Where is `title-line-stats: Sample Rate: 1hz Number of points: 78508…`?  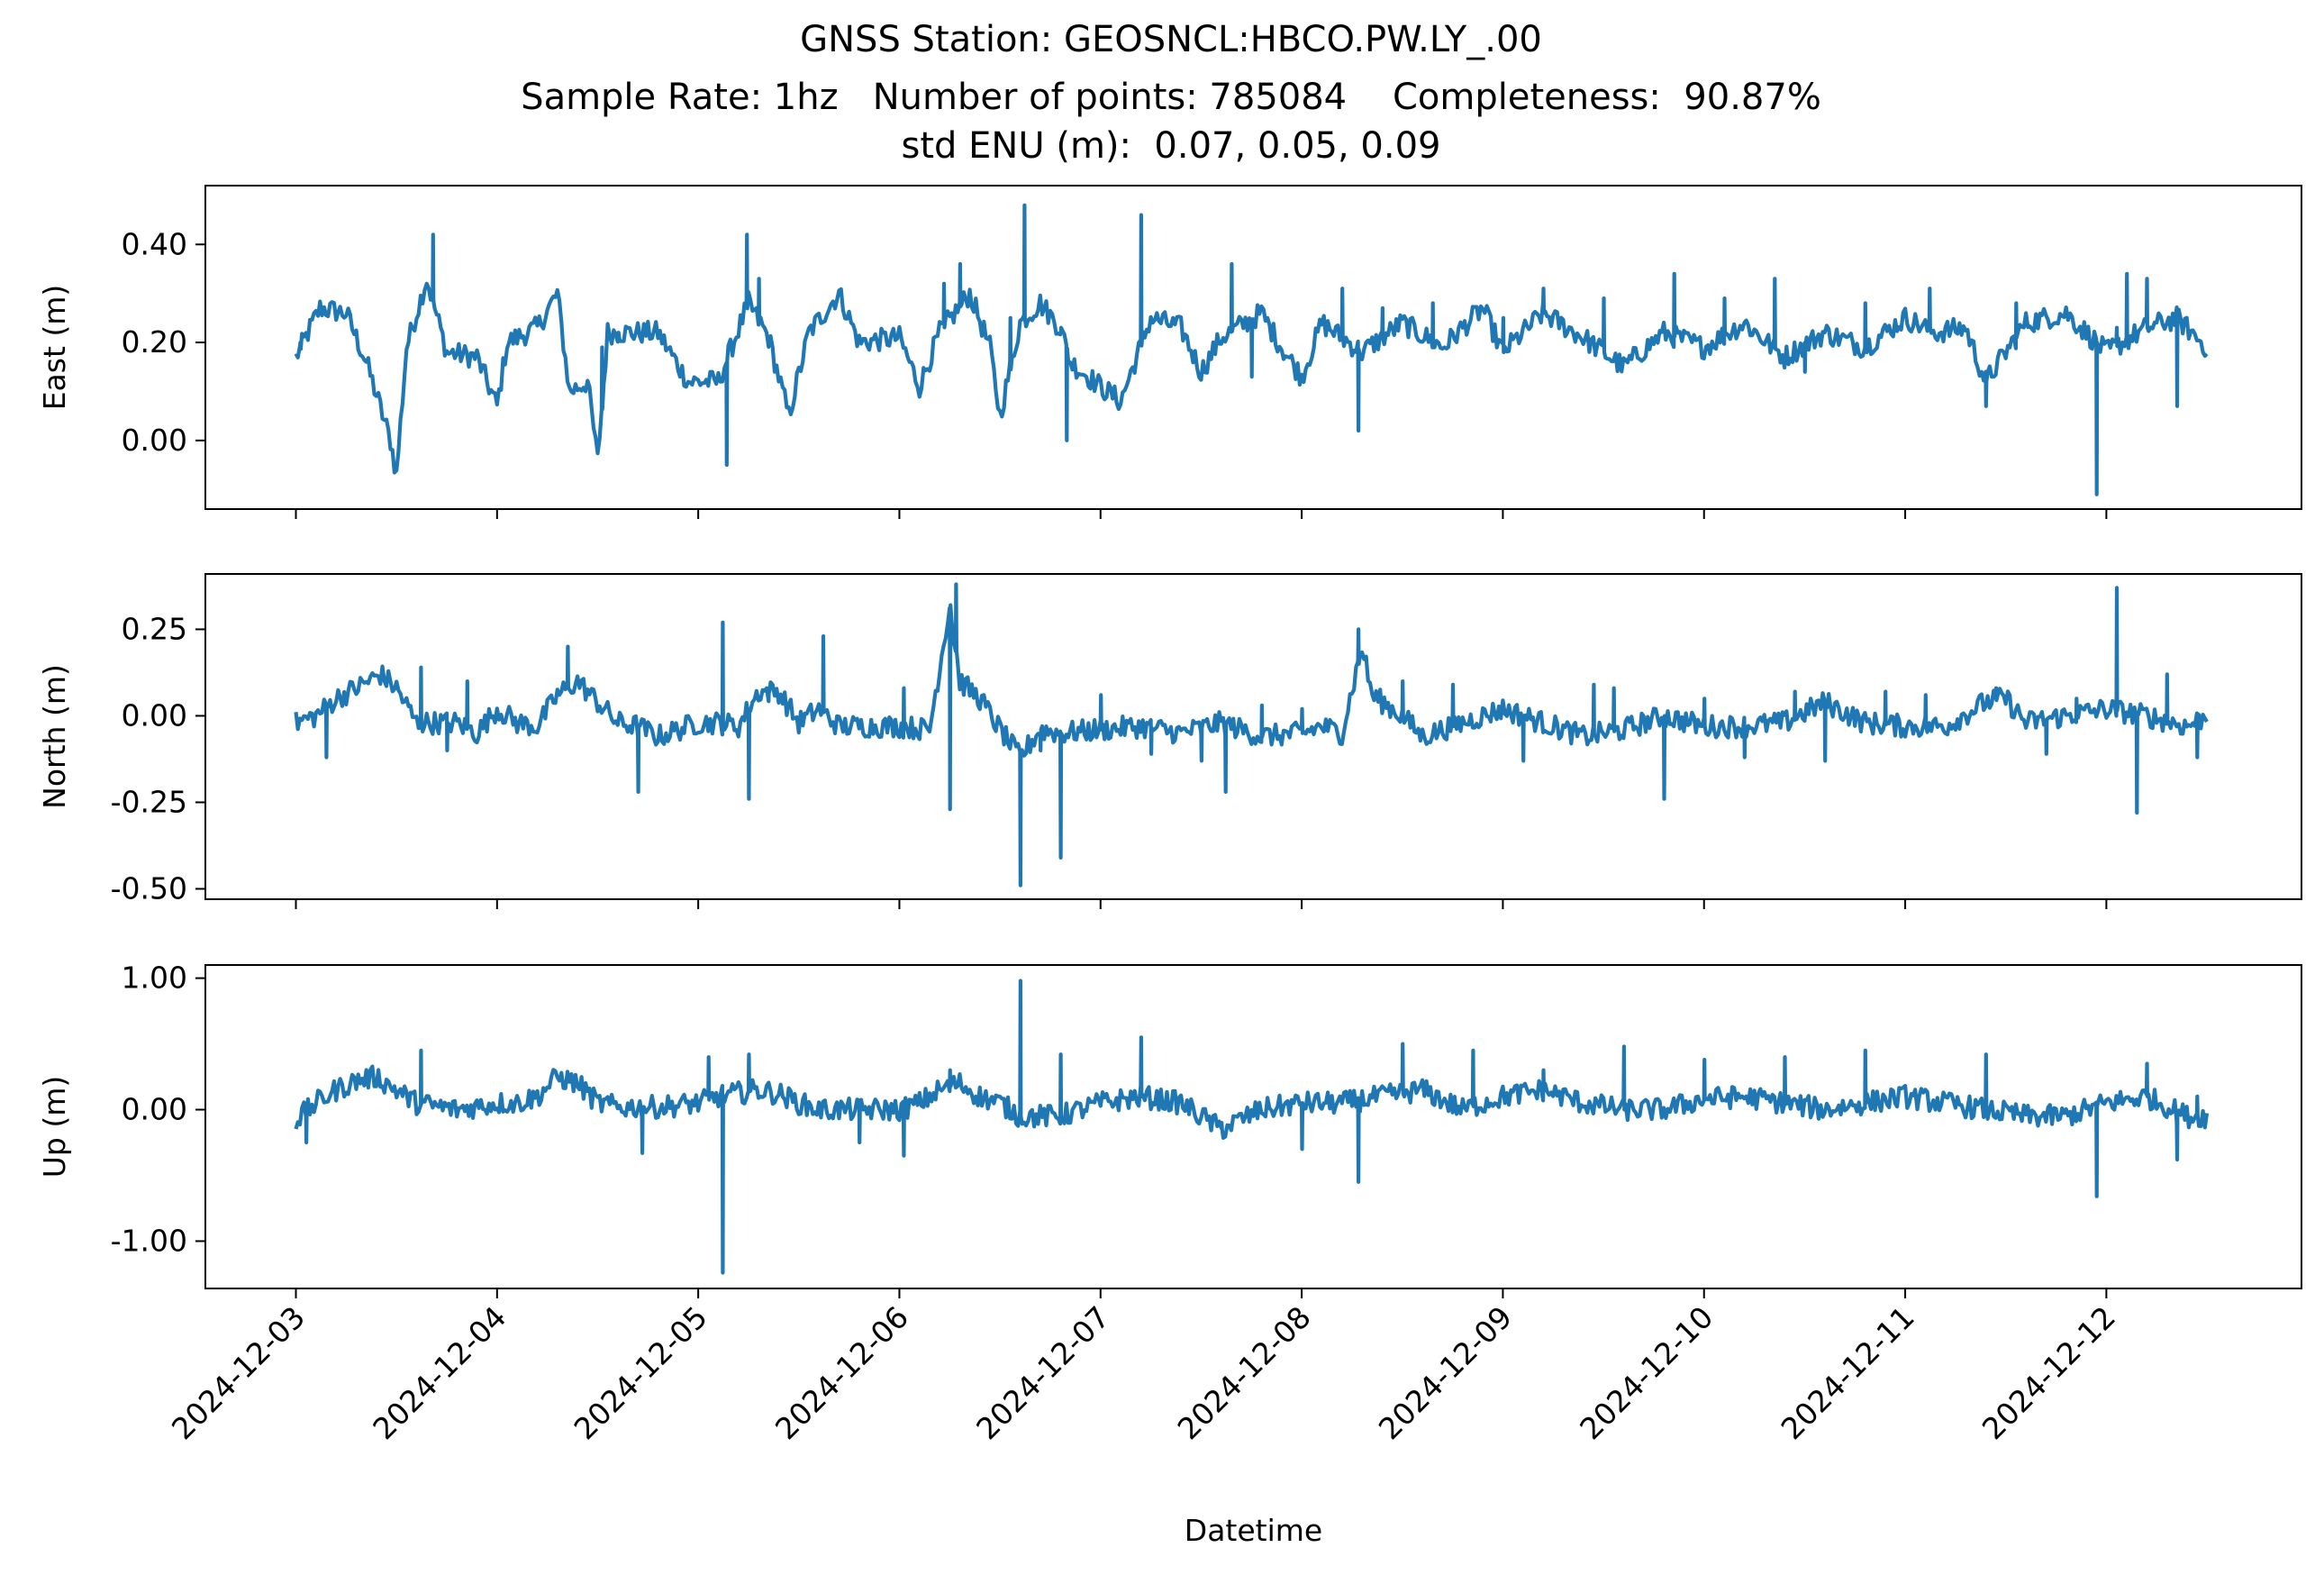
title-line-stats: Sample Rate: 1hz Number of points: 78508… is located at coordinates (1171, 97).